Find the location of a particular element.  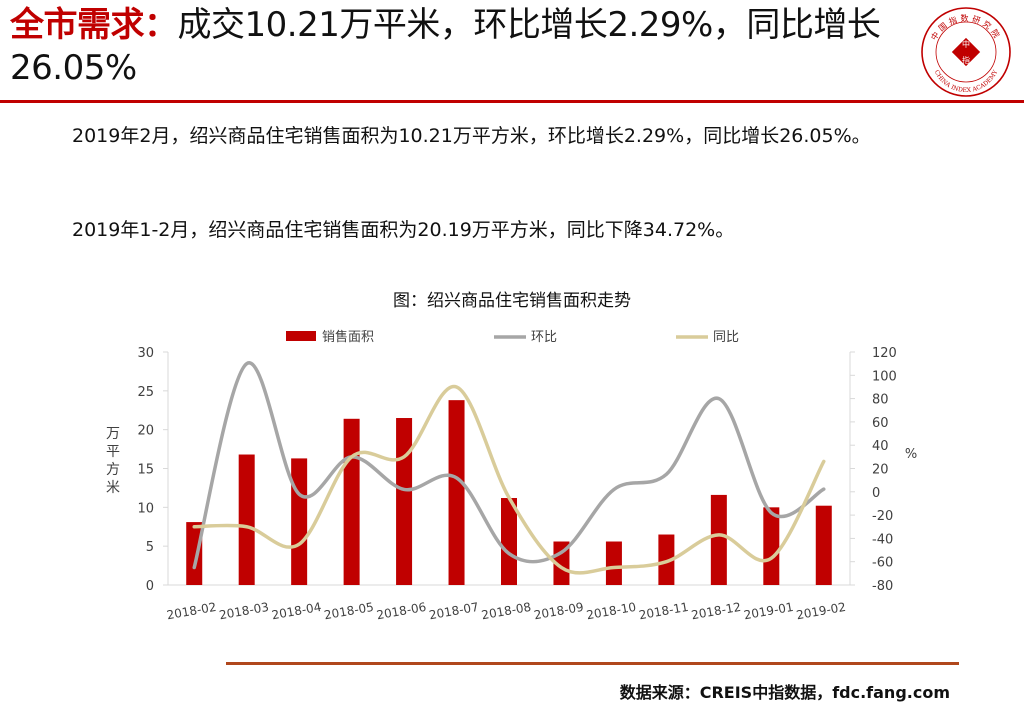

logo-diamond is located at coordinates (966, 52).